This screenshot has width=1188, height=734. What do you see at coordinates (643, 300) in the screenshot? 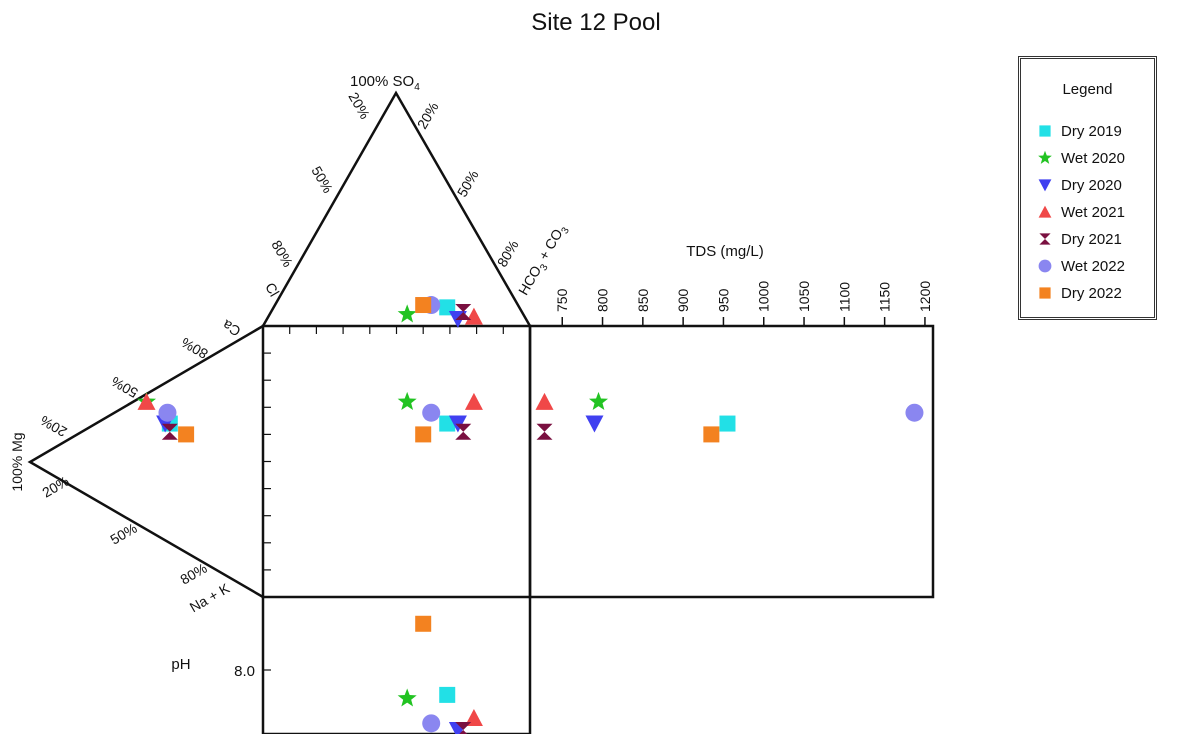
I see `tds-tick-label: 850` at bounding box center [643, 300].